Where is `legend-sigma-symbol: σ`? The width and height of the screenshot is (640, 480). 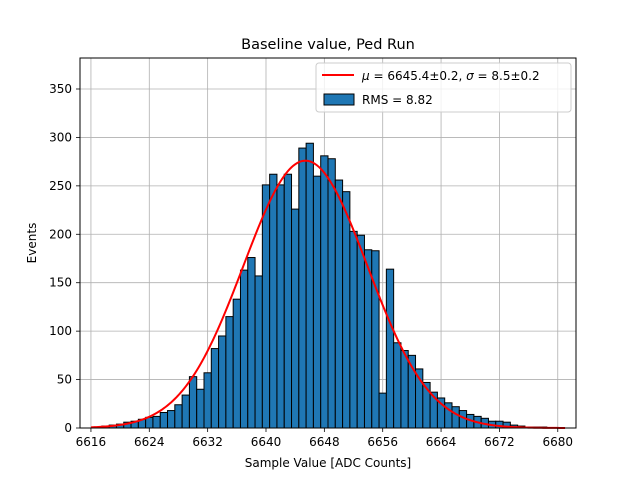 legend-sigma-symbol: σ is located at coordinates (470, 76).